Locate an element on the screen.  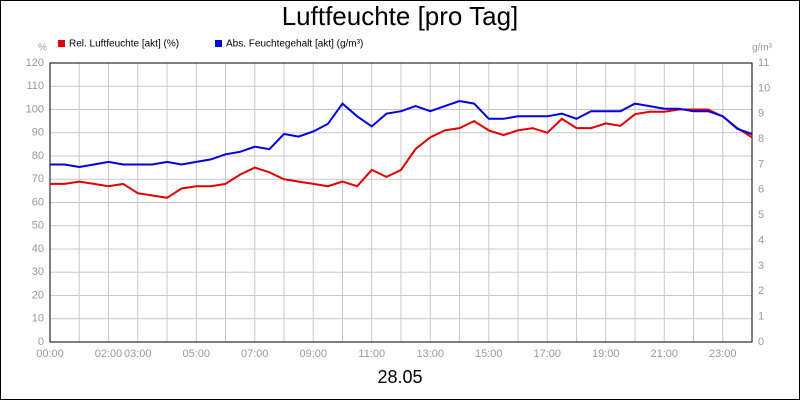
x-tick-label: 03:00 is located at coordinates (138, 354).